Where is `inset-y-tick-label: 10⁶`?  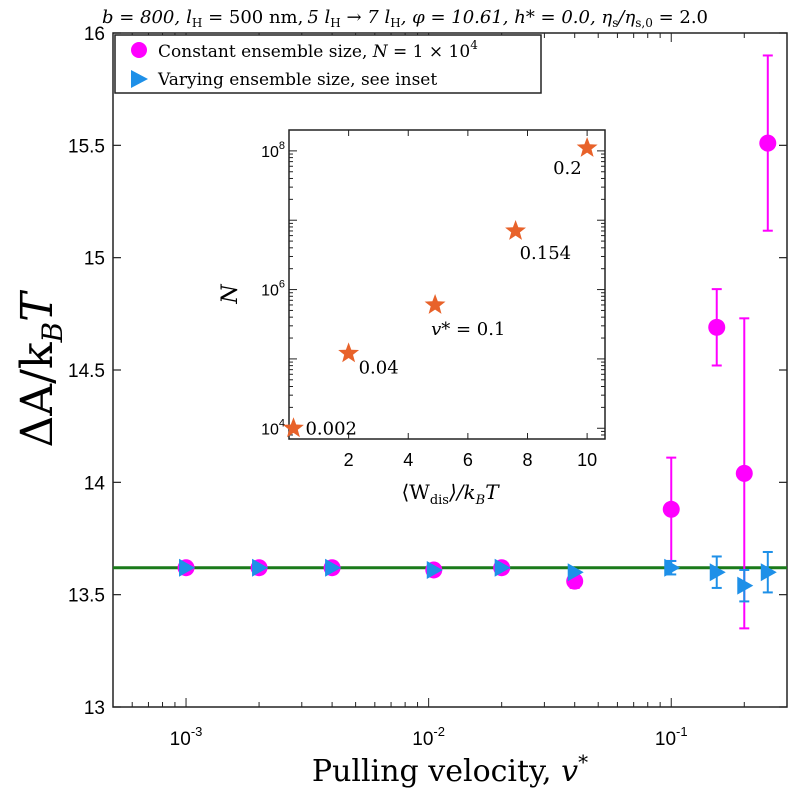 inset-y-tick-label: 10⁶ is located at coordinates (273, 289).